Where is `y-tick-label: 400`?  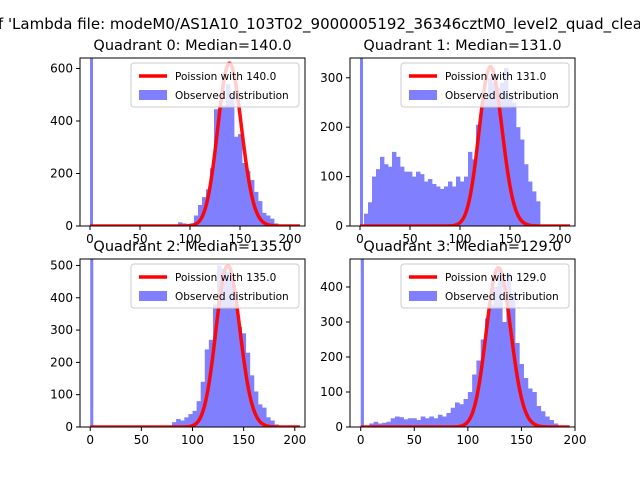 y-tick-label: 400 is located at coordinates (331, 287).